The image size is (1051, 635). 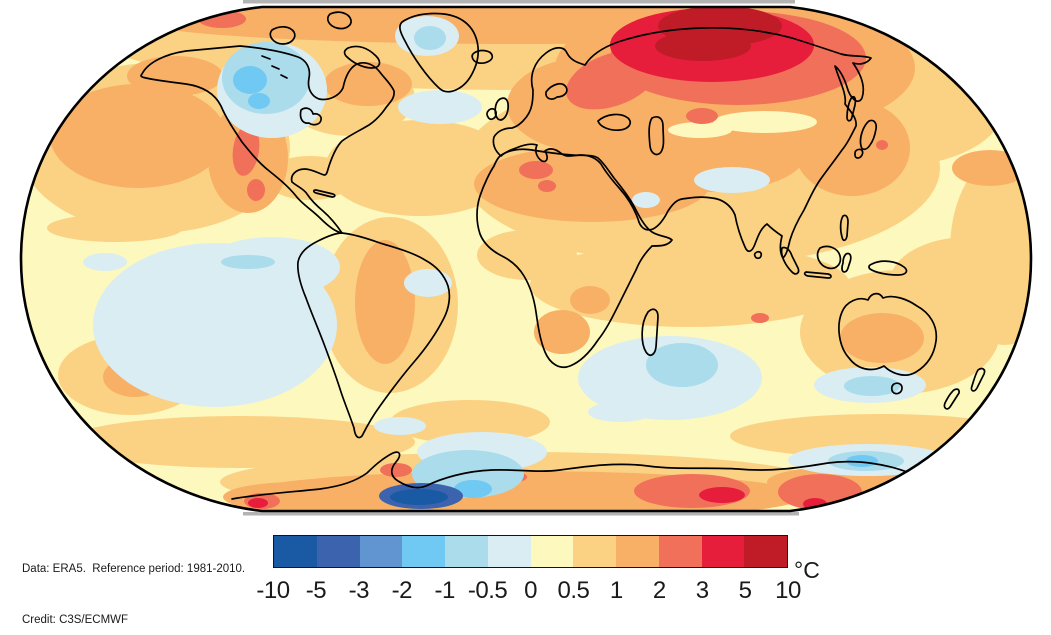 What do you see at coordinates (444, 590) in the screenshot?
I see `colorbar-tick-label: -1` at bounding box center [444, 590].